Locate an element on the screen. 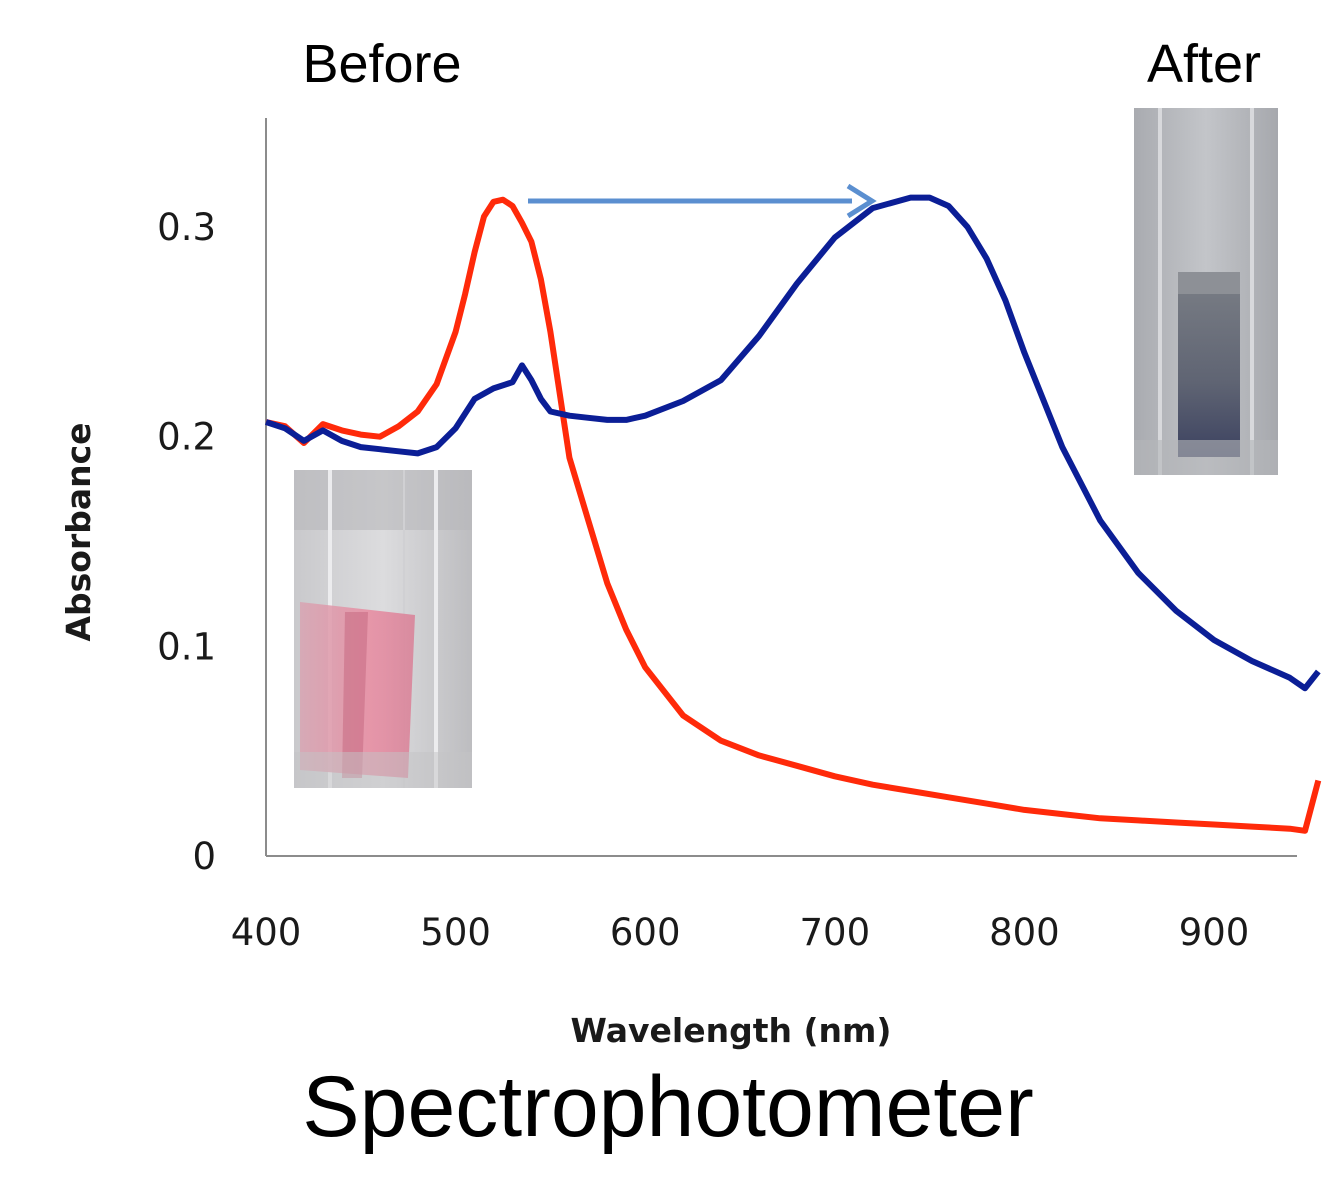 The height and width of the screenshot is (1189, 1336). shift-arrow is located at coordinates (702, 201).